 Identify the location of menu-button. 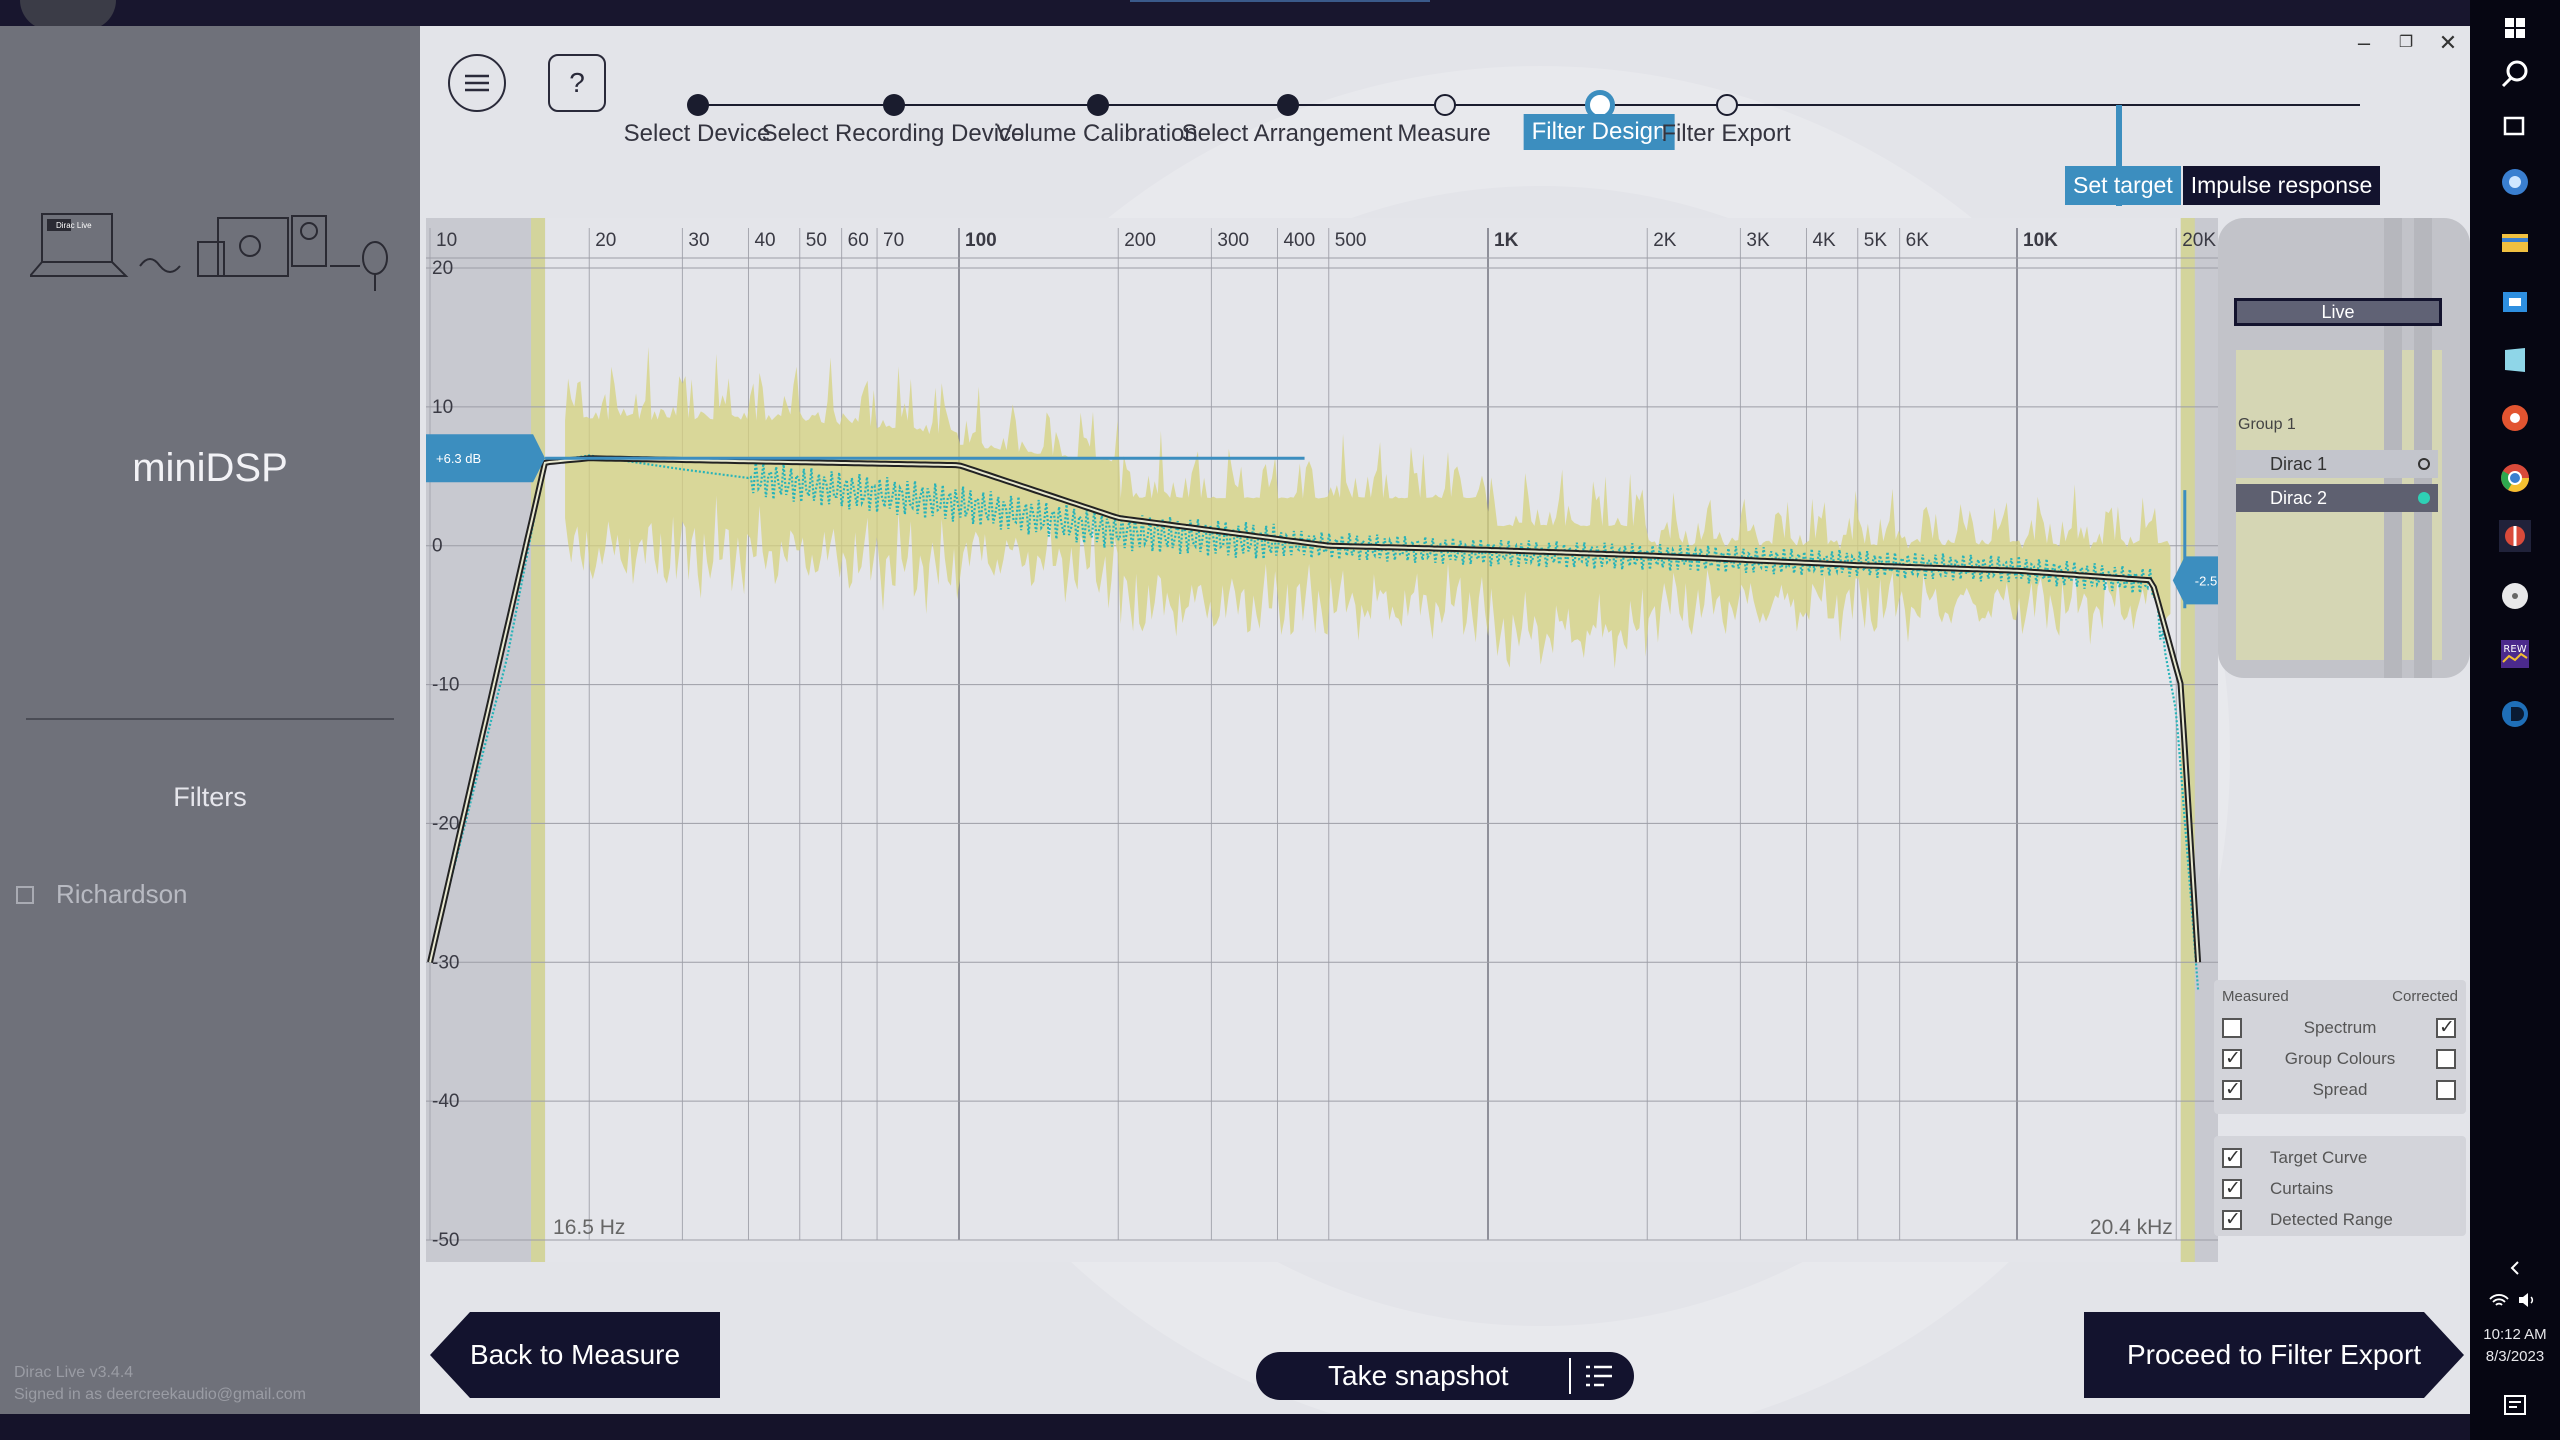
(477, 83).